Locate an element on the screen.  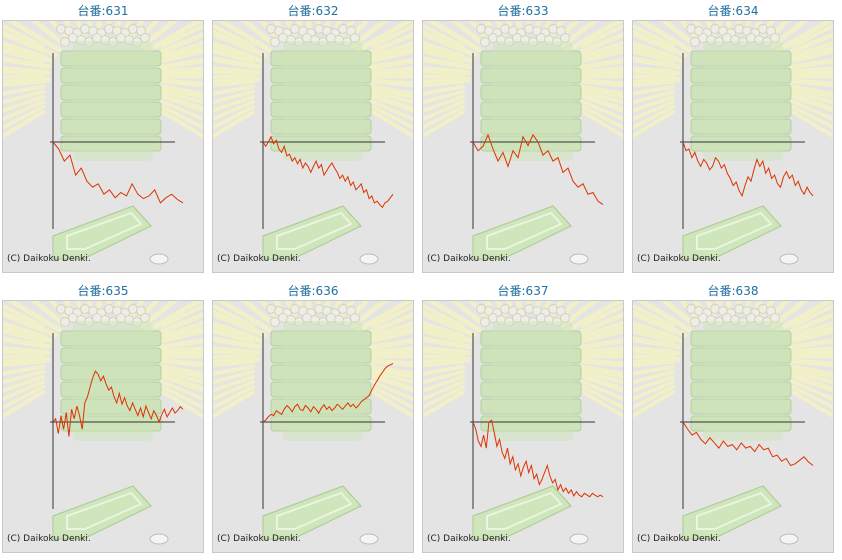
chart-cell: 台番:638 (C) Daikoku Denki. is located at coordinates (733, 417).